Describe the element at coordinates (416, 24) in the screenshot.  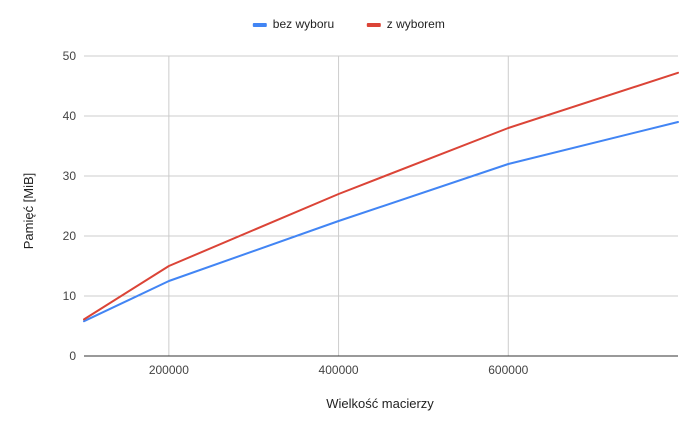
I see `legend-label: z wyborem` at that location.